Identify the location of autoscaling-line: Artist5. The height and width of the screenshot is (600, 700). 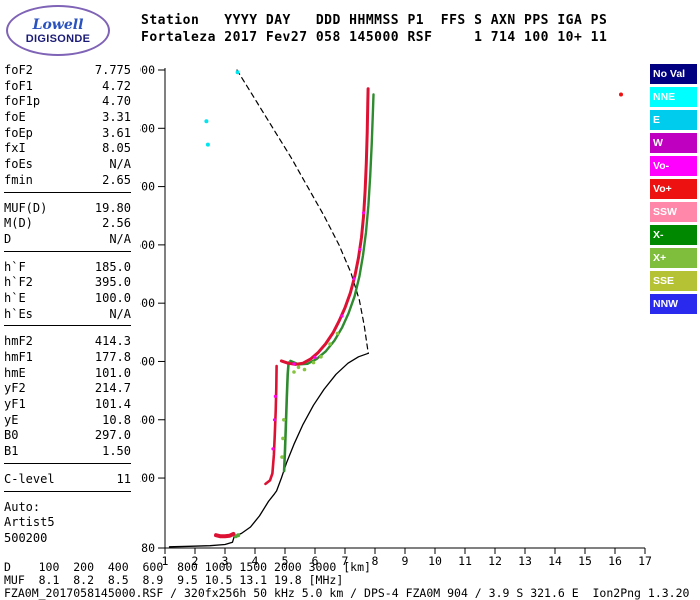
(29, 522).